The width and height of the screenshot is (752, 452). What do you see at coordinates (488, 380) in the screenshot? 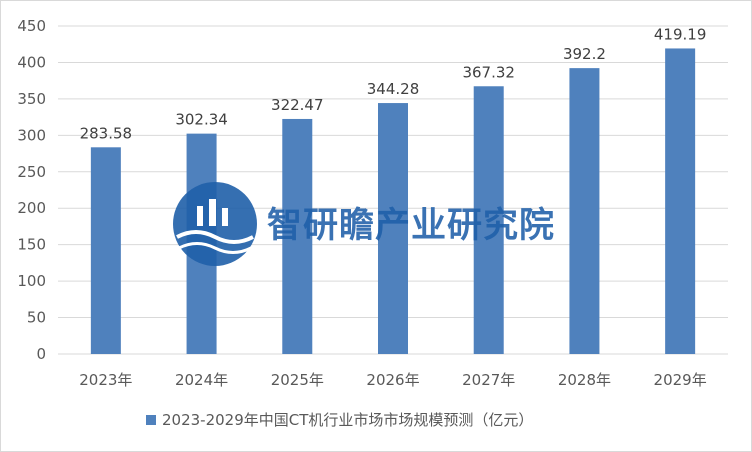
I see `x-tick-label: 2027年` at bounding box center [488, 380].